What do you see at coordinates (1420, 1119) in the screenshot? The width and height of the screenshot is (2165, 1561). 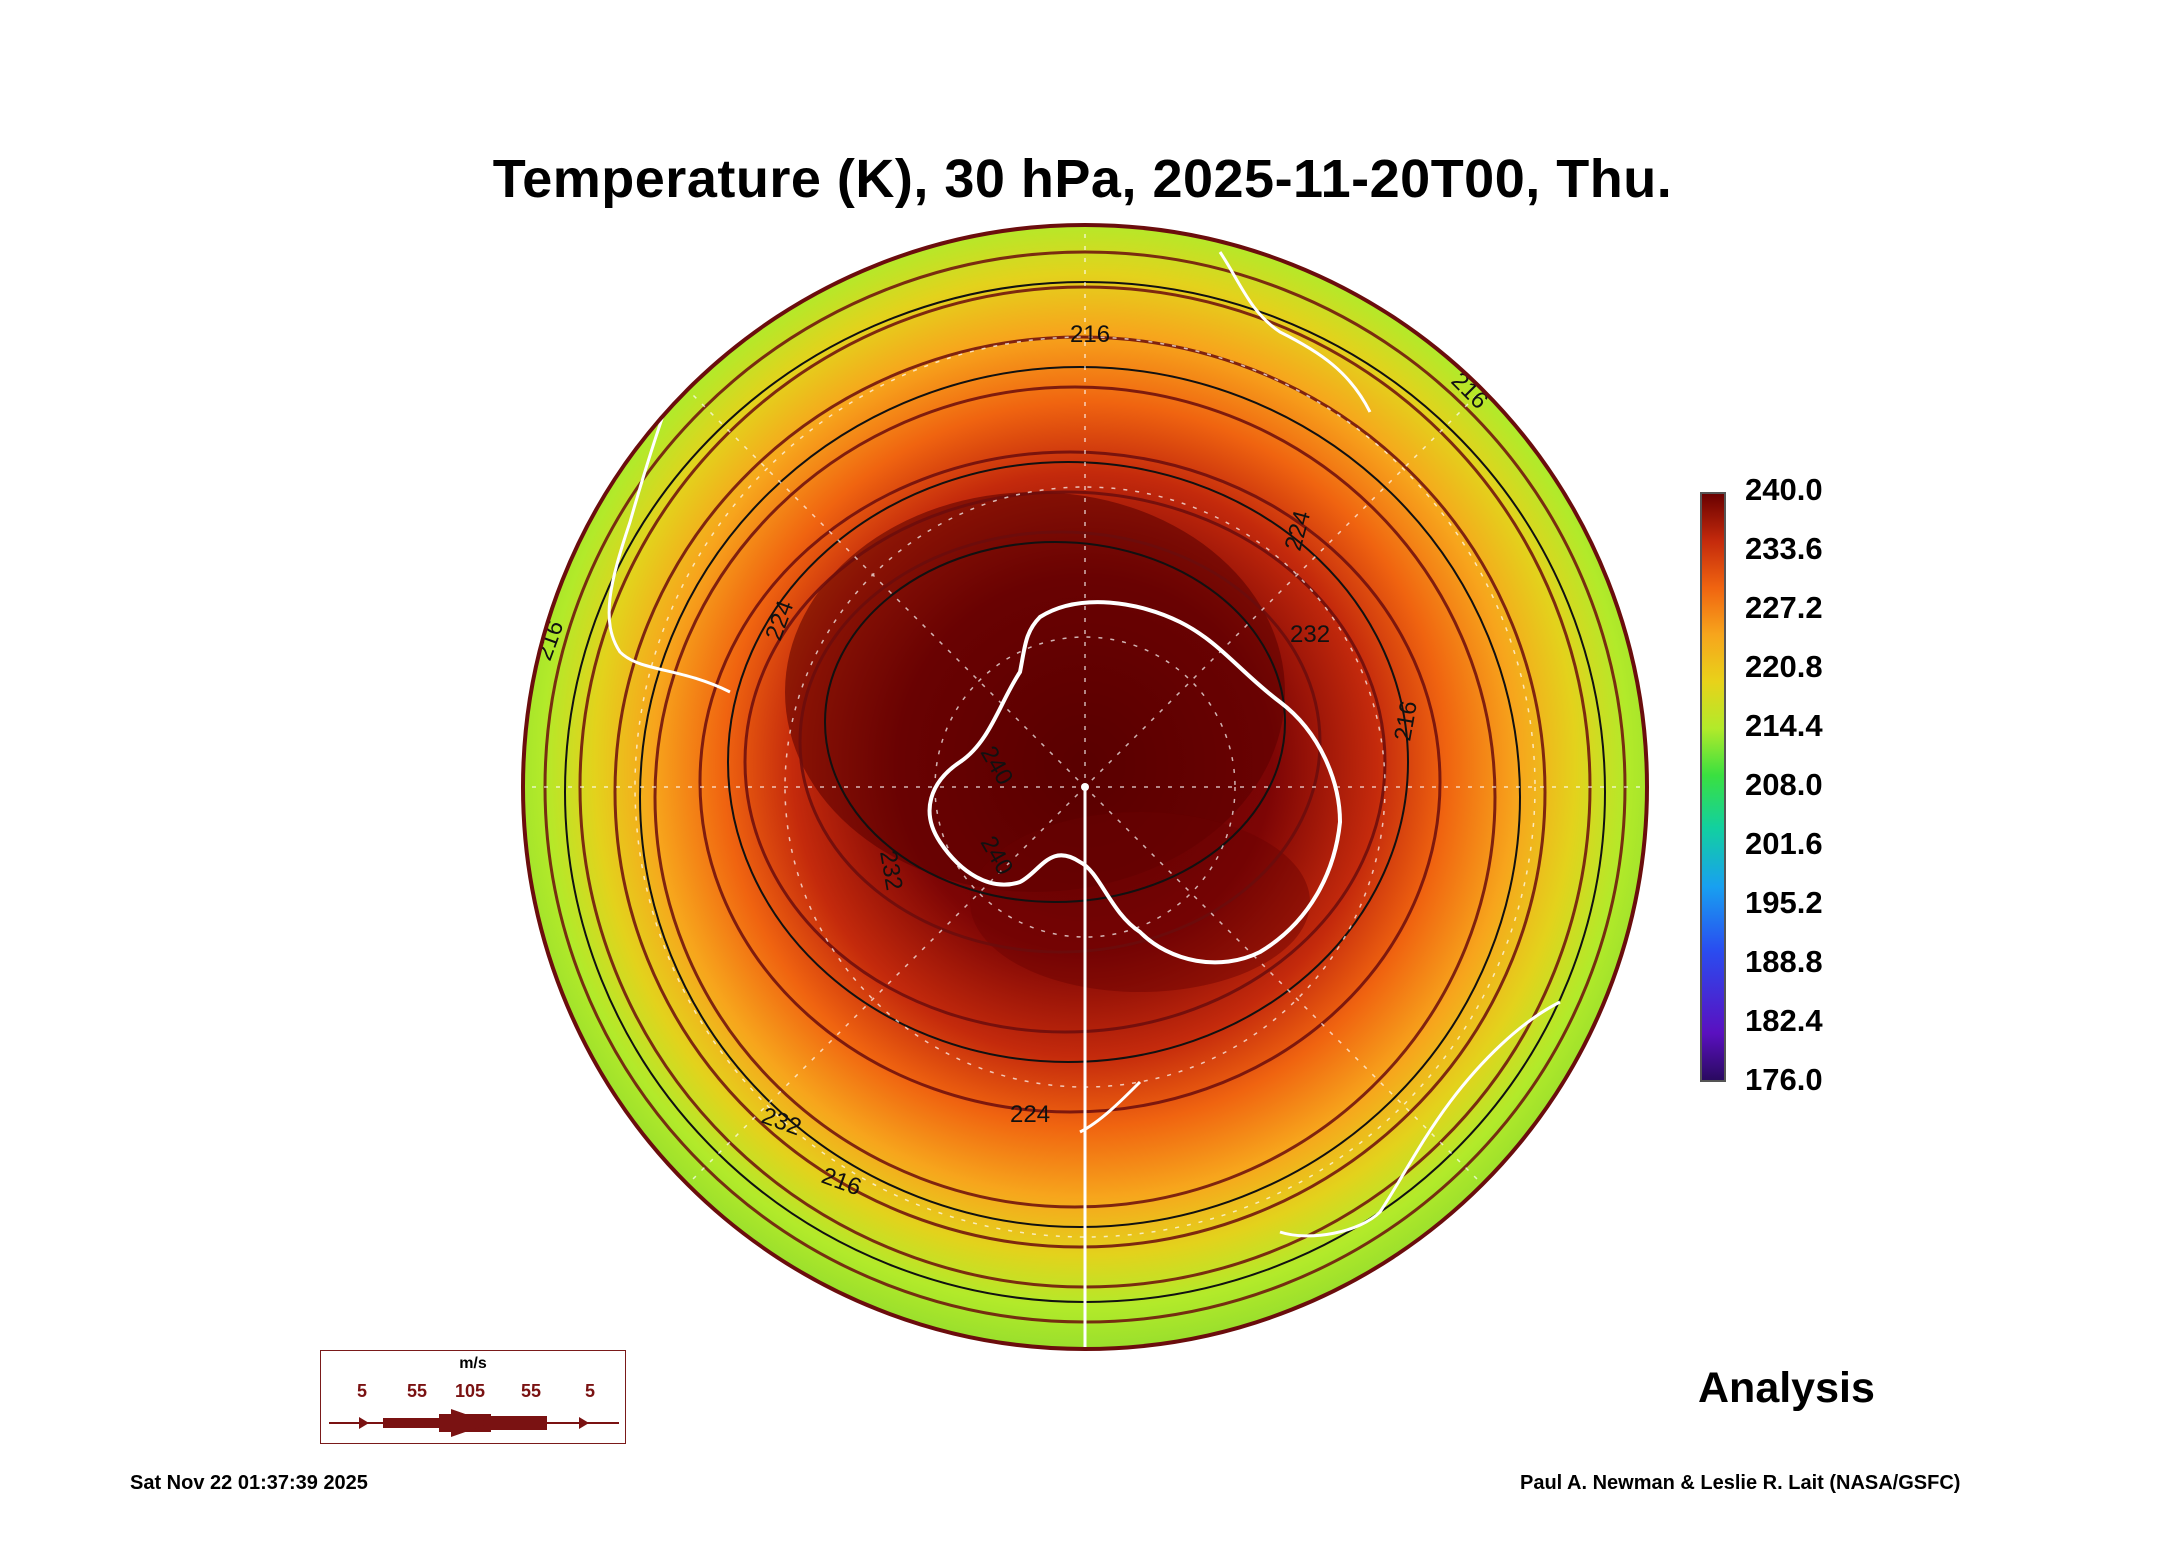 I see `australia-coastline` at bounding box center [1420, 1119].